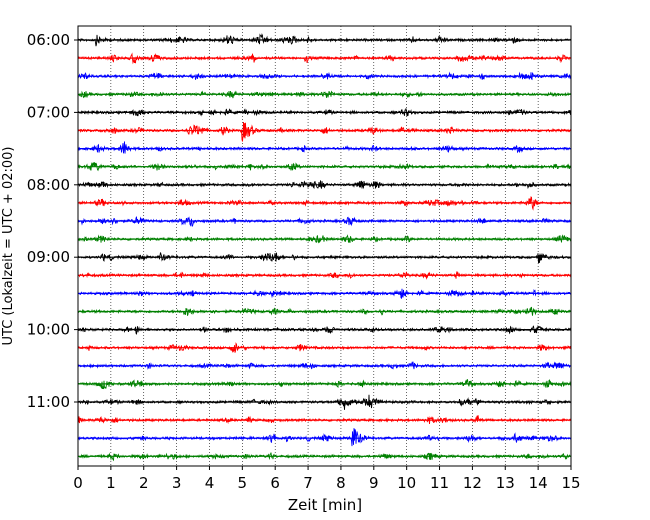 This screenshot has width=650, height=520. Describe the element at coordinates (406, 483) in the screenshot. I see `x-tick-label: 10` at that location.